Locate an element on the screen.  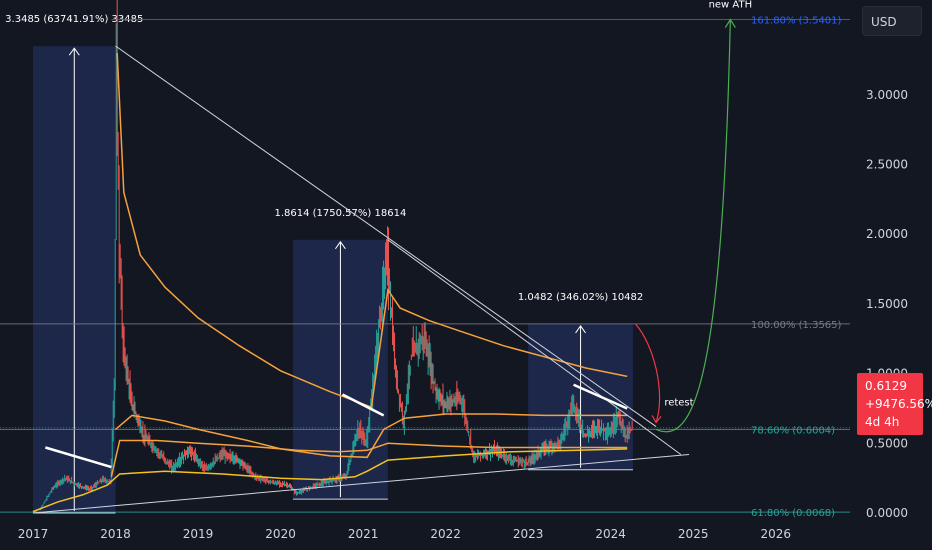
price-change: +9476.56% is located at coordinates (898, 404).